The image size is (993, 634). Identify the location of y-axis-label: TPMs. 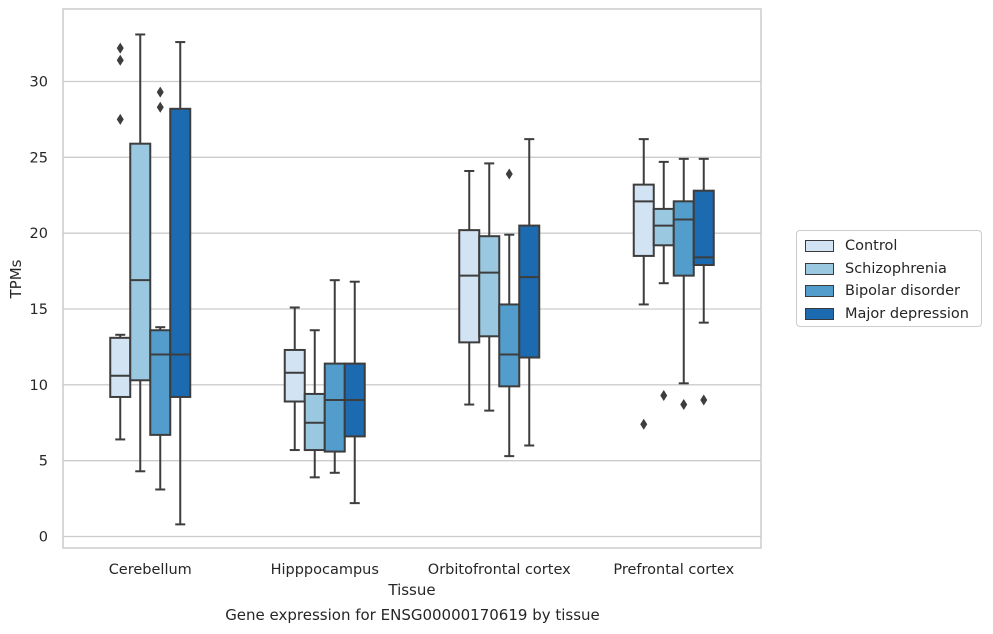
(16, 279).